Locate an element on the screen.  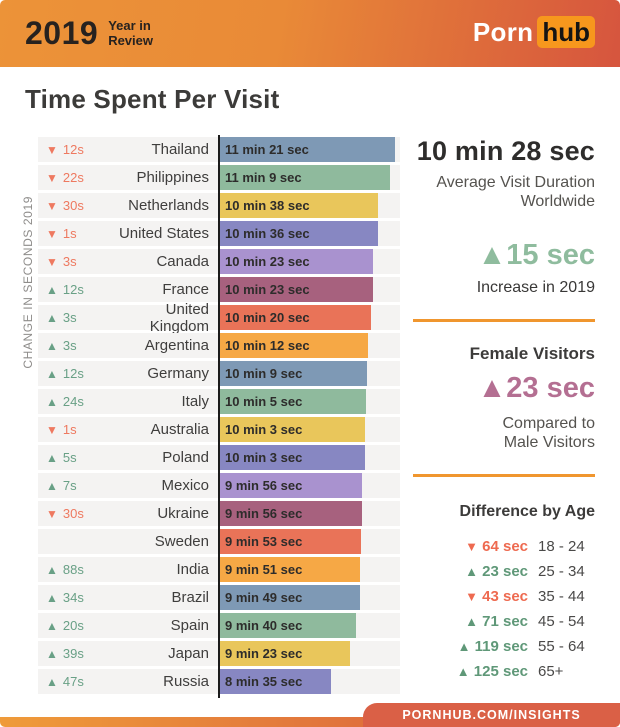
change-text: 30s is located at coordinates (73, 513).